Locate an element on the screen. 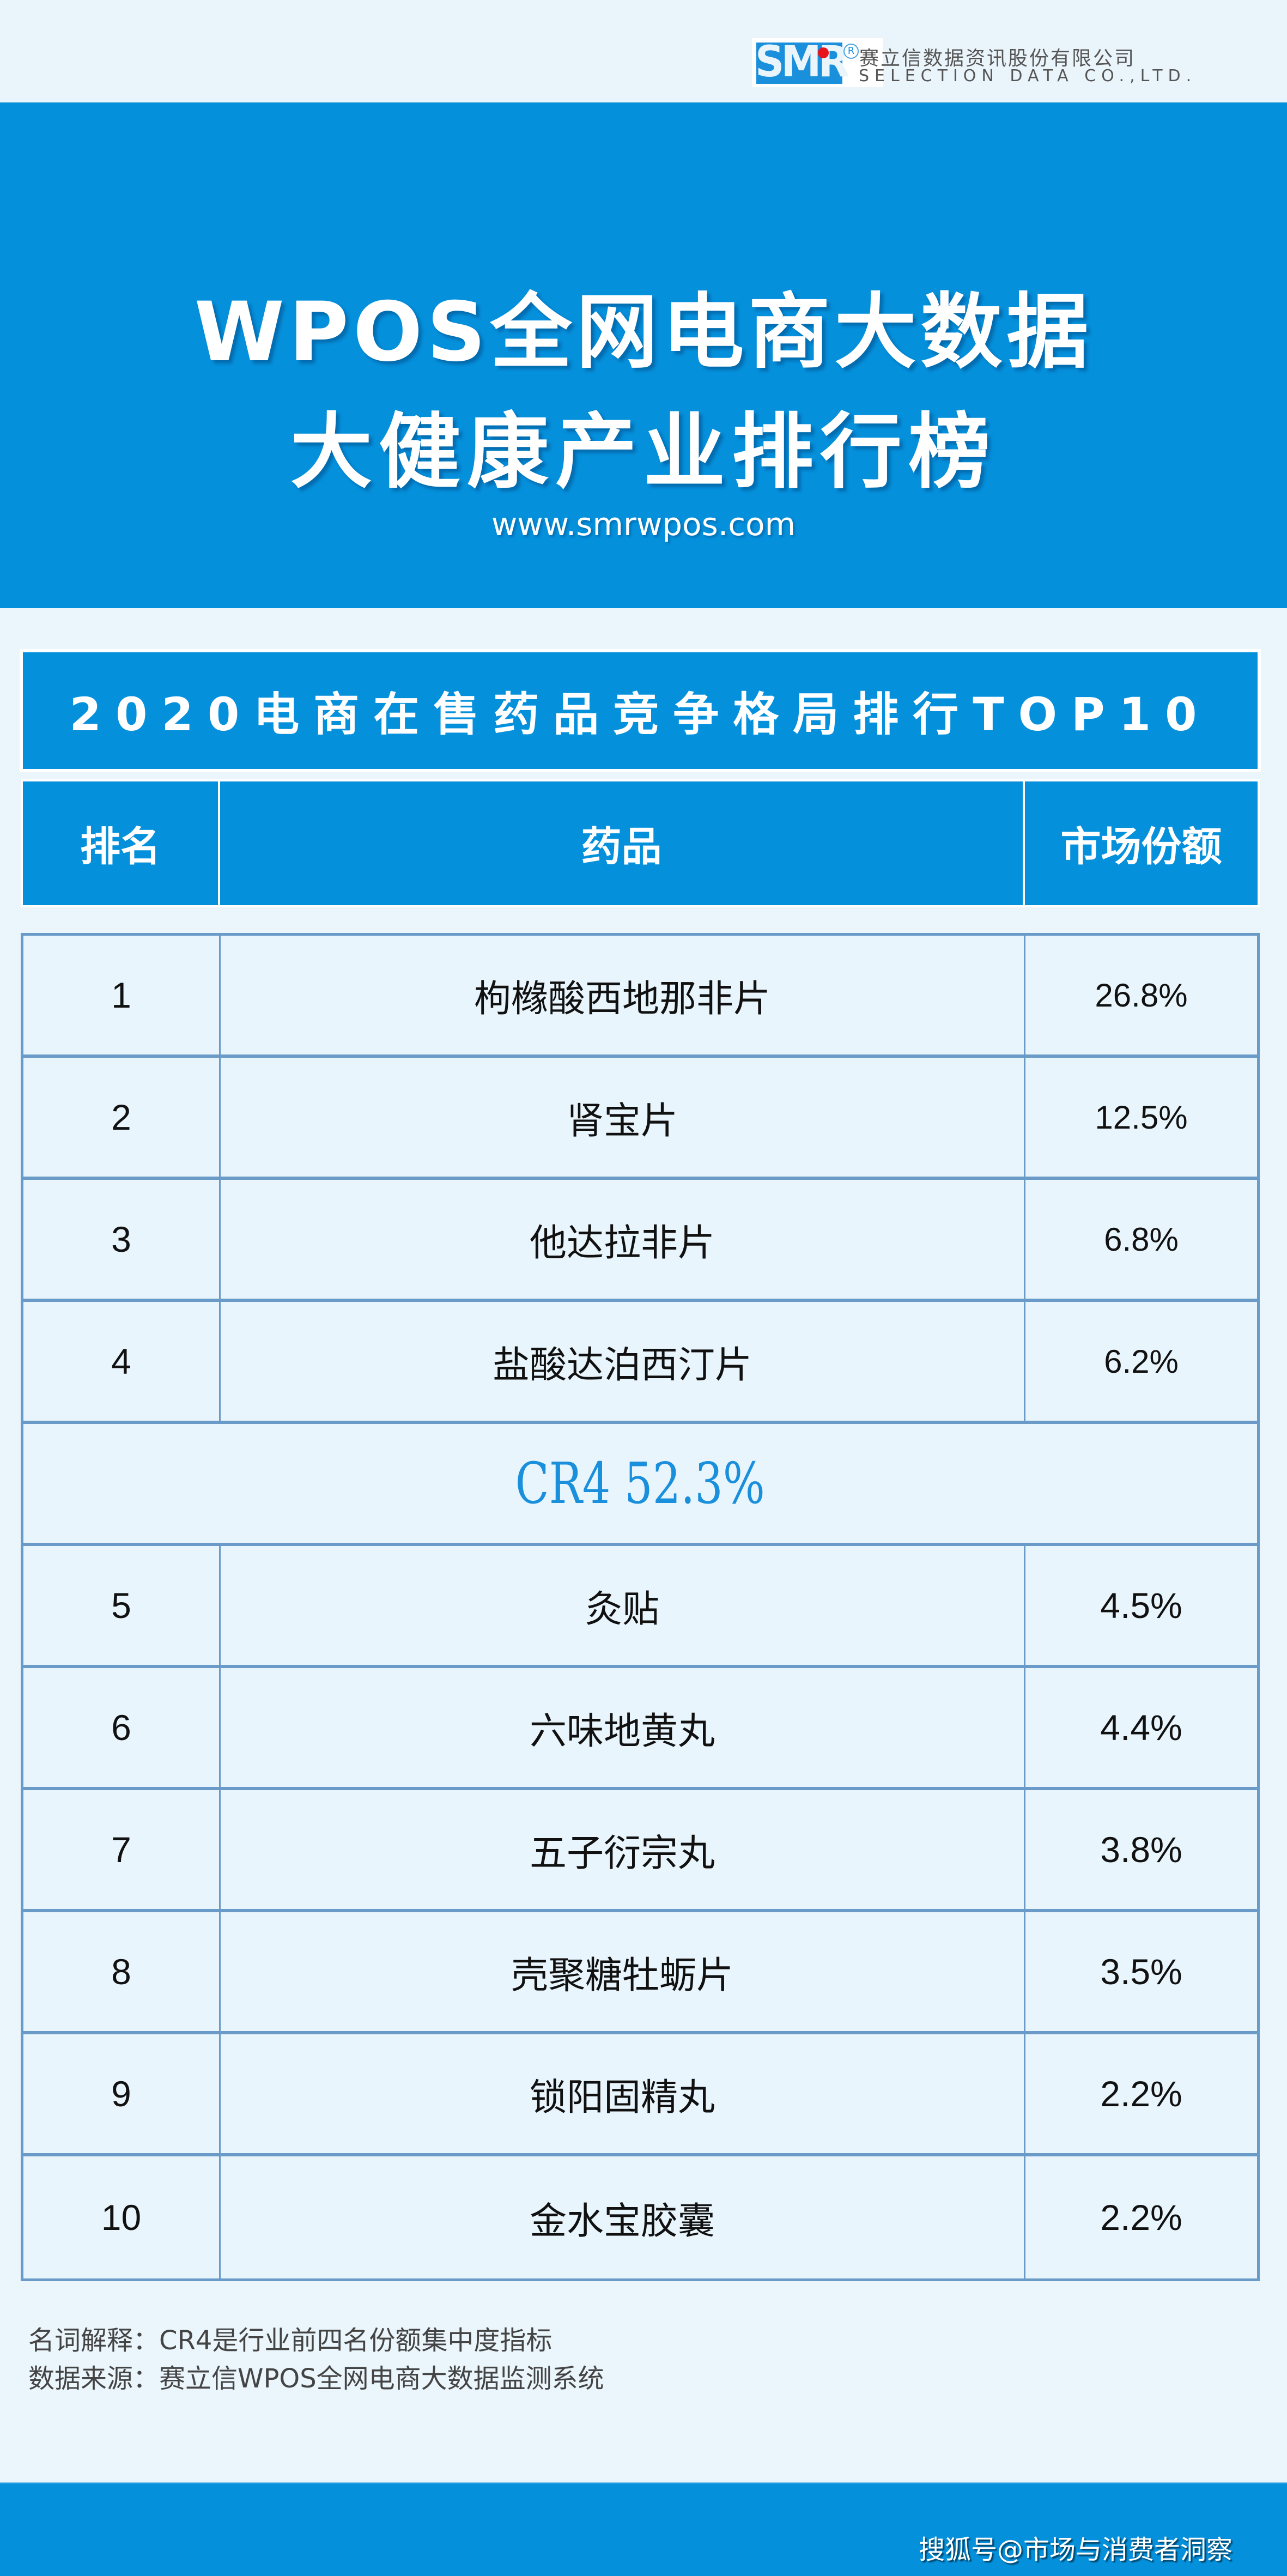  share-cell: 26.8% is located at coordinates (1142, 995).